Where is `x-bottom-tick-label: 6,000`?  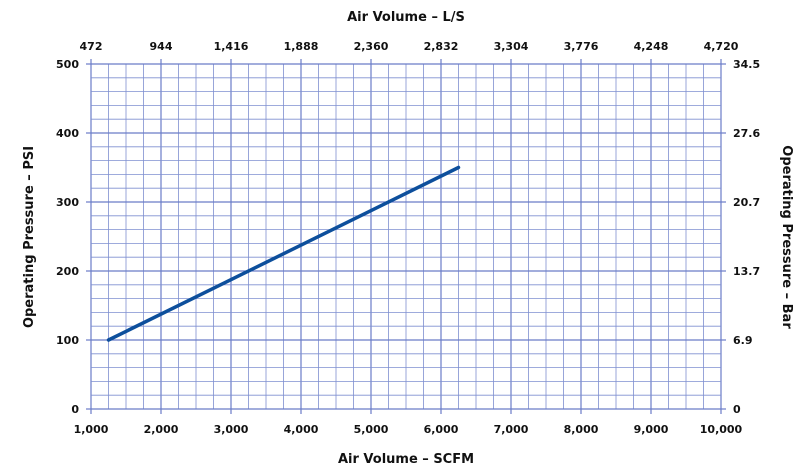
x-bottom-tick-label: 6,000 is located at coordinates (441, 429).